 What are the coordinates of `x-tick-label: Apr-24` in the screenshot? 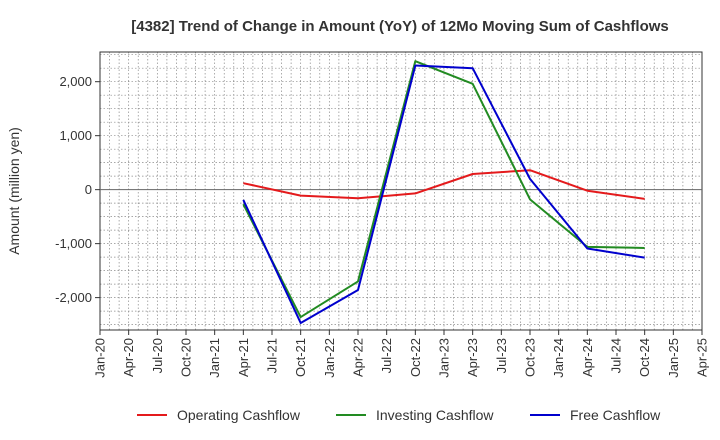 It's located at (587, 357).